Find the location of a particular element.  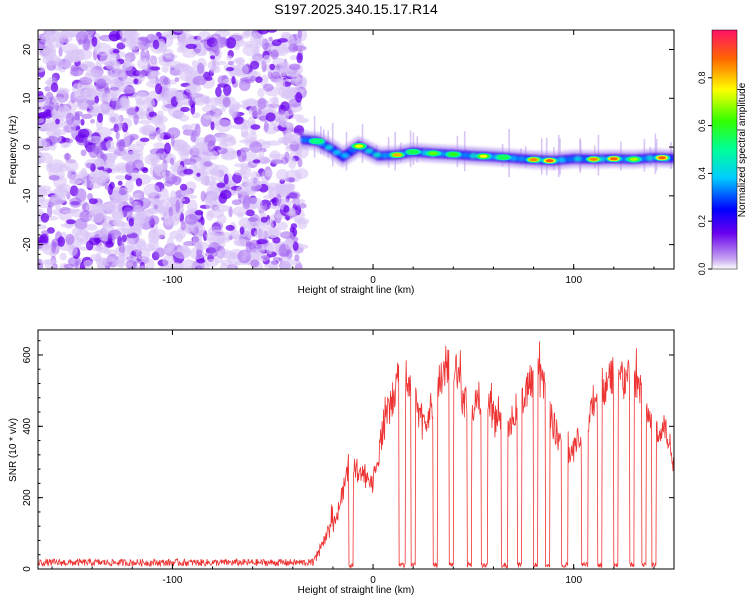

spectrogram-peaks is located at coordinates (489, 151).